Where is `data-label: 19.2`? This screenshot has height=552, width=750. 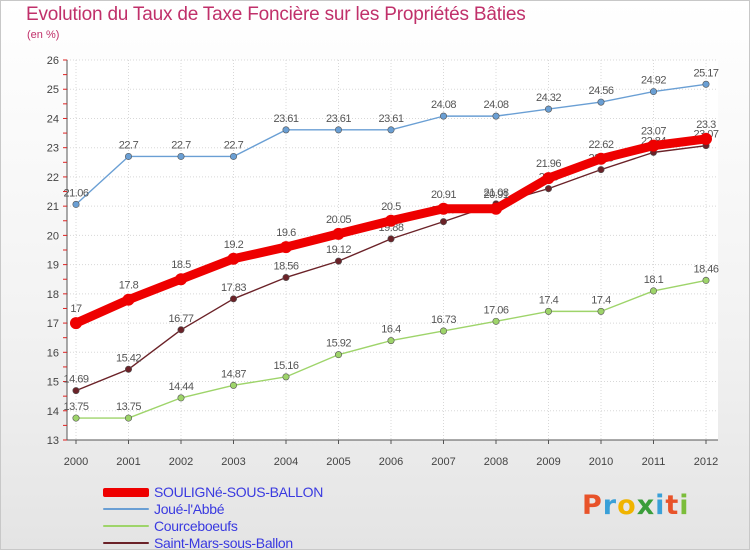 data-label: 19.2 is located at coordinates (234, 245).